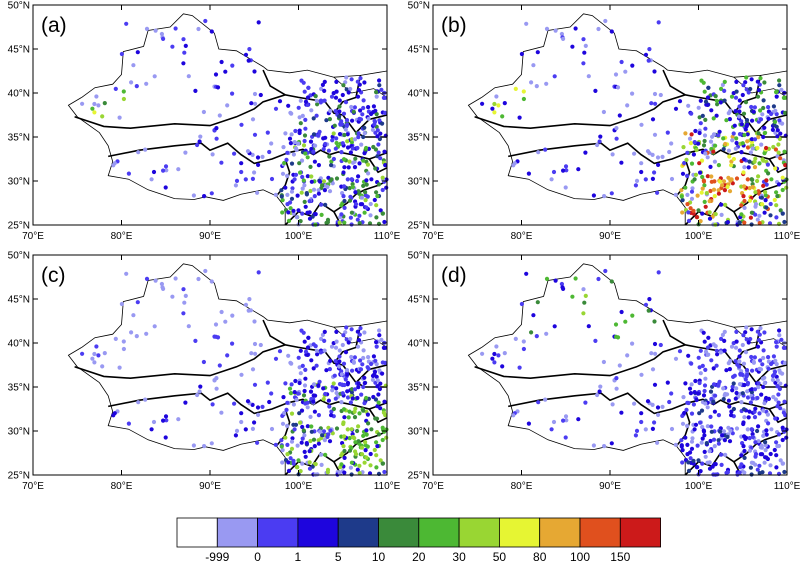 Image resolution: width=807 pixels, height=565 pixels. I want to click on lat-tick-label: 35°N, so click(19, 138).